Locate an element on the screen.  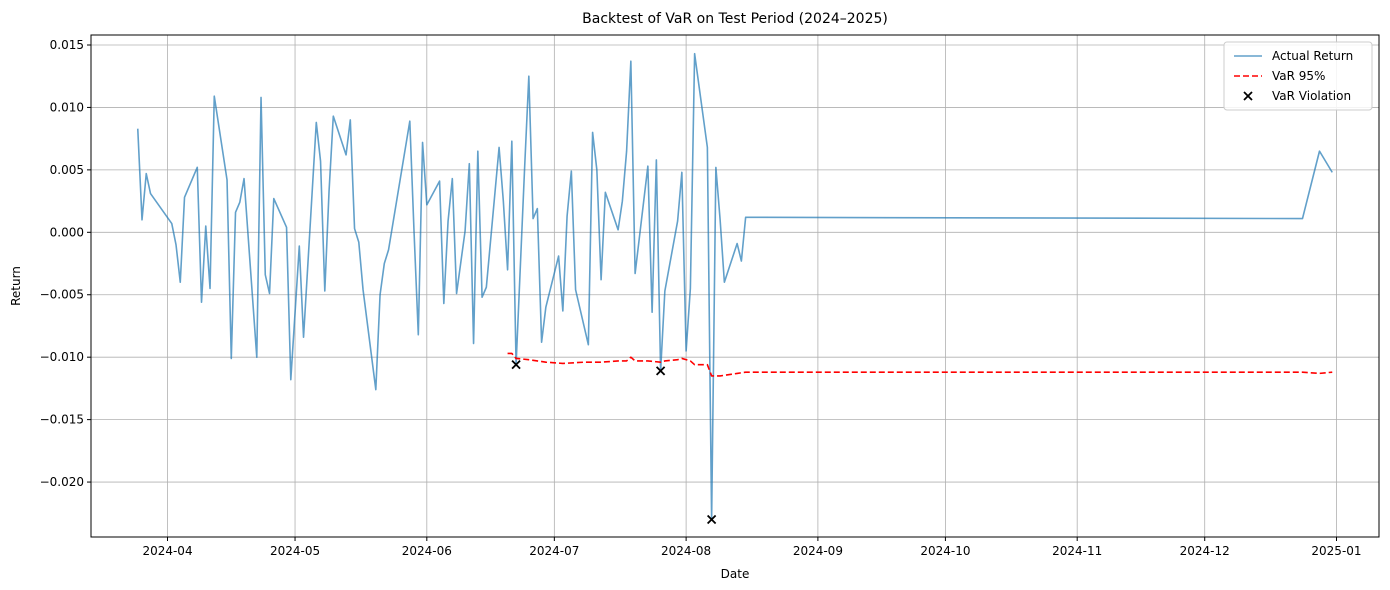
y-axis-title: Return is located at coordinates (16, 286).